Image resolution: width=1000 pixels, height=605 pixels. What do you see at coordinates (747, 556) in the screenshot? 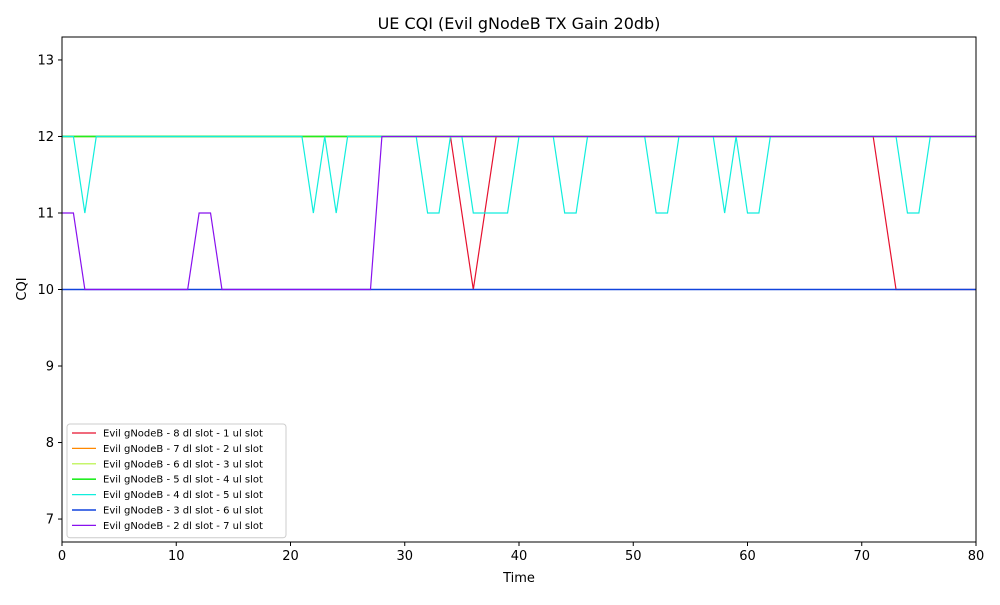
I see `x-tick-label-6: 60` at bounding box center [747, 556].